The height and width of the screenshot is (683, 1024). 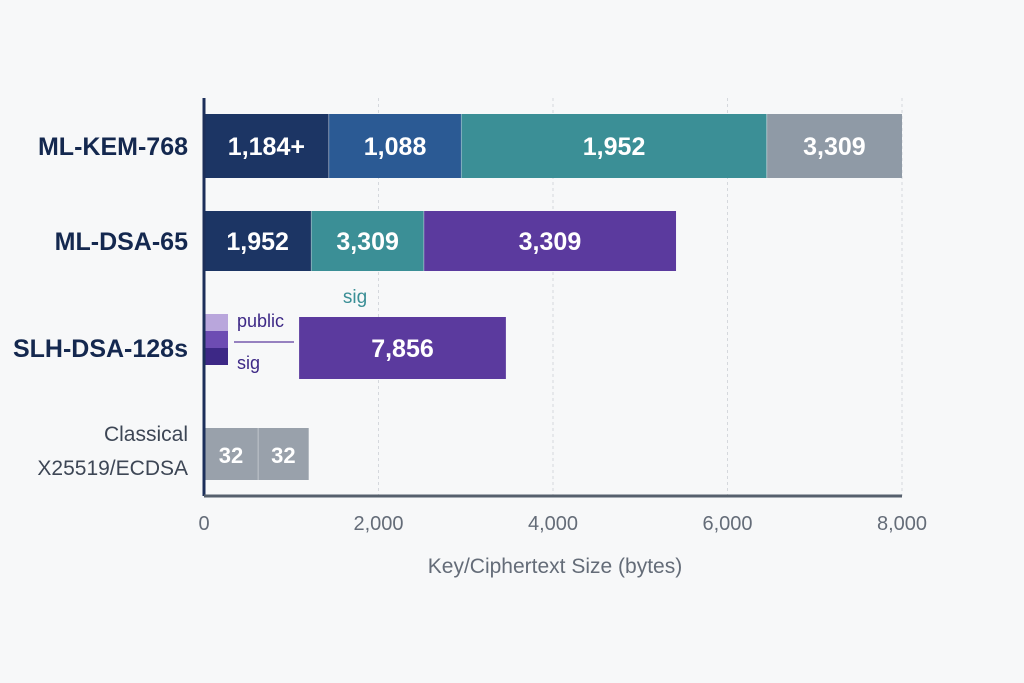 I want to click on data-label-1-0: 1,952, so click(x=257, y=242).